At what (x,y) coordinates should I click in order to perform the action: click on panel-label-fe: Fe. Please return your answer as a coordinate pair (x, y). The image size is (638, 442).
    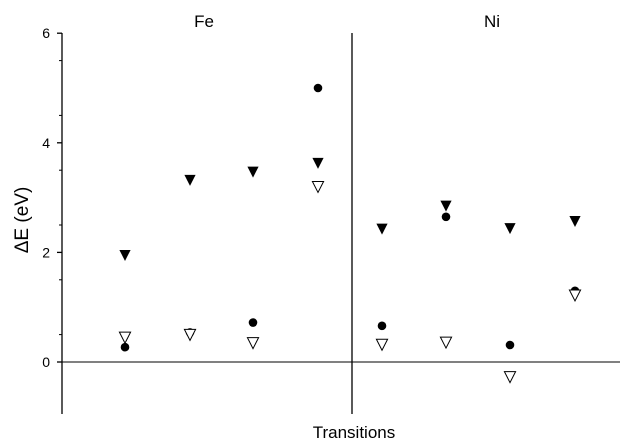
    Looking at the image, I should click on (204, 21).